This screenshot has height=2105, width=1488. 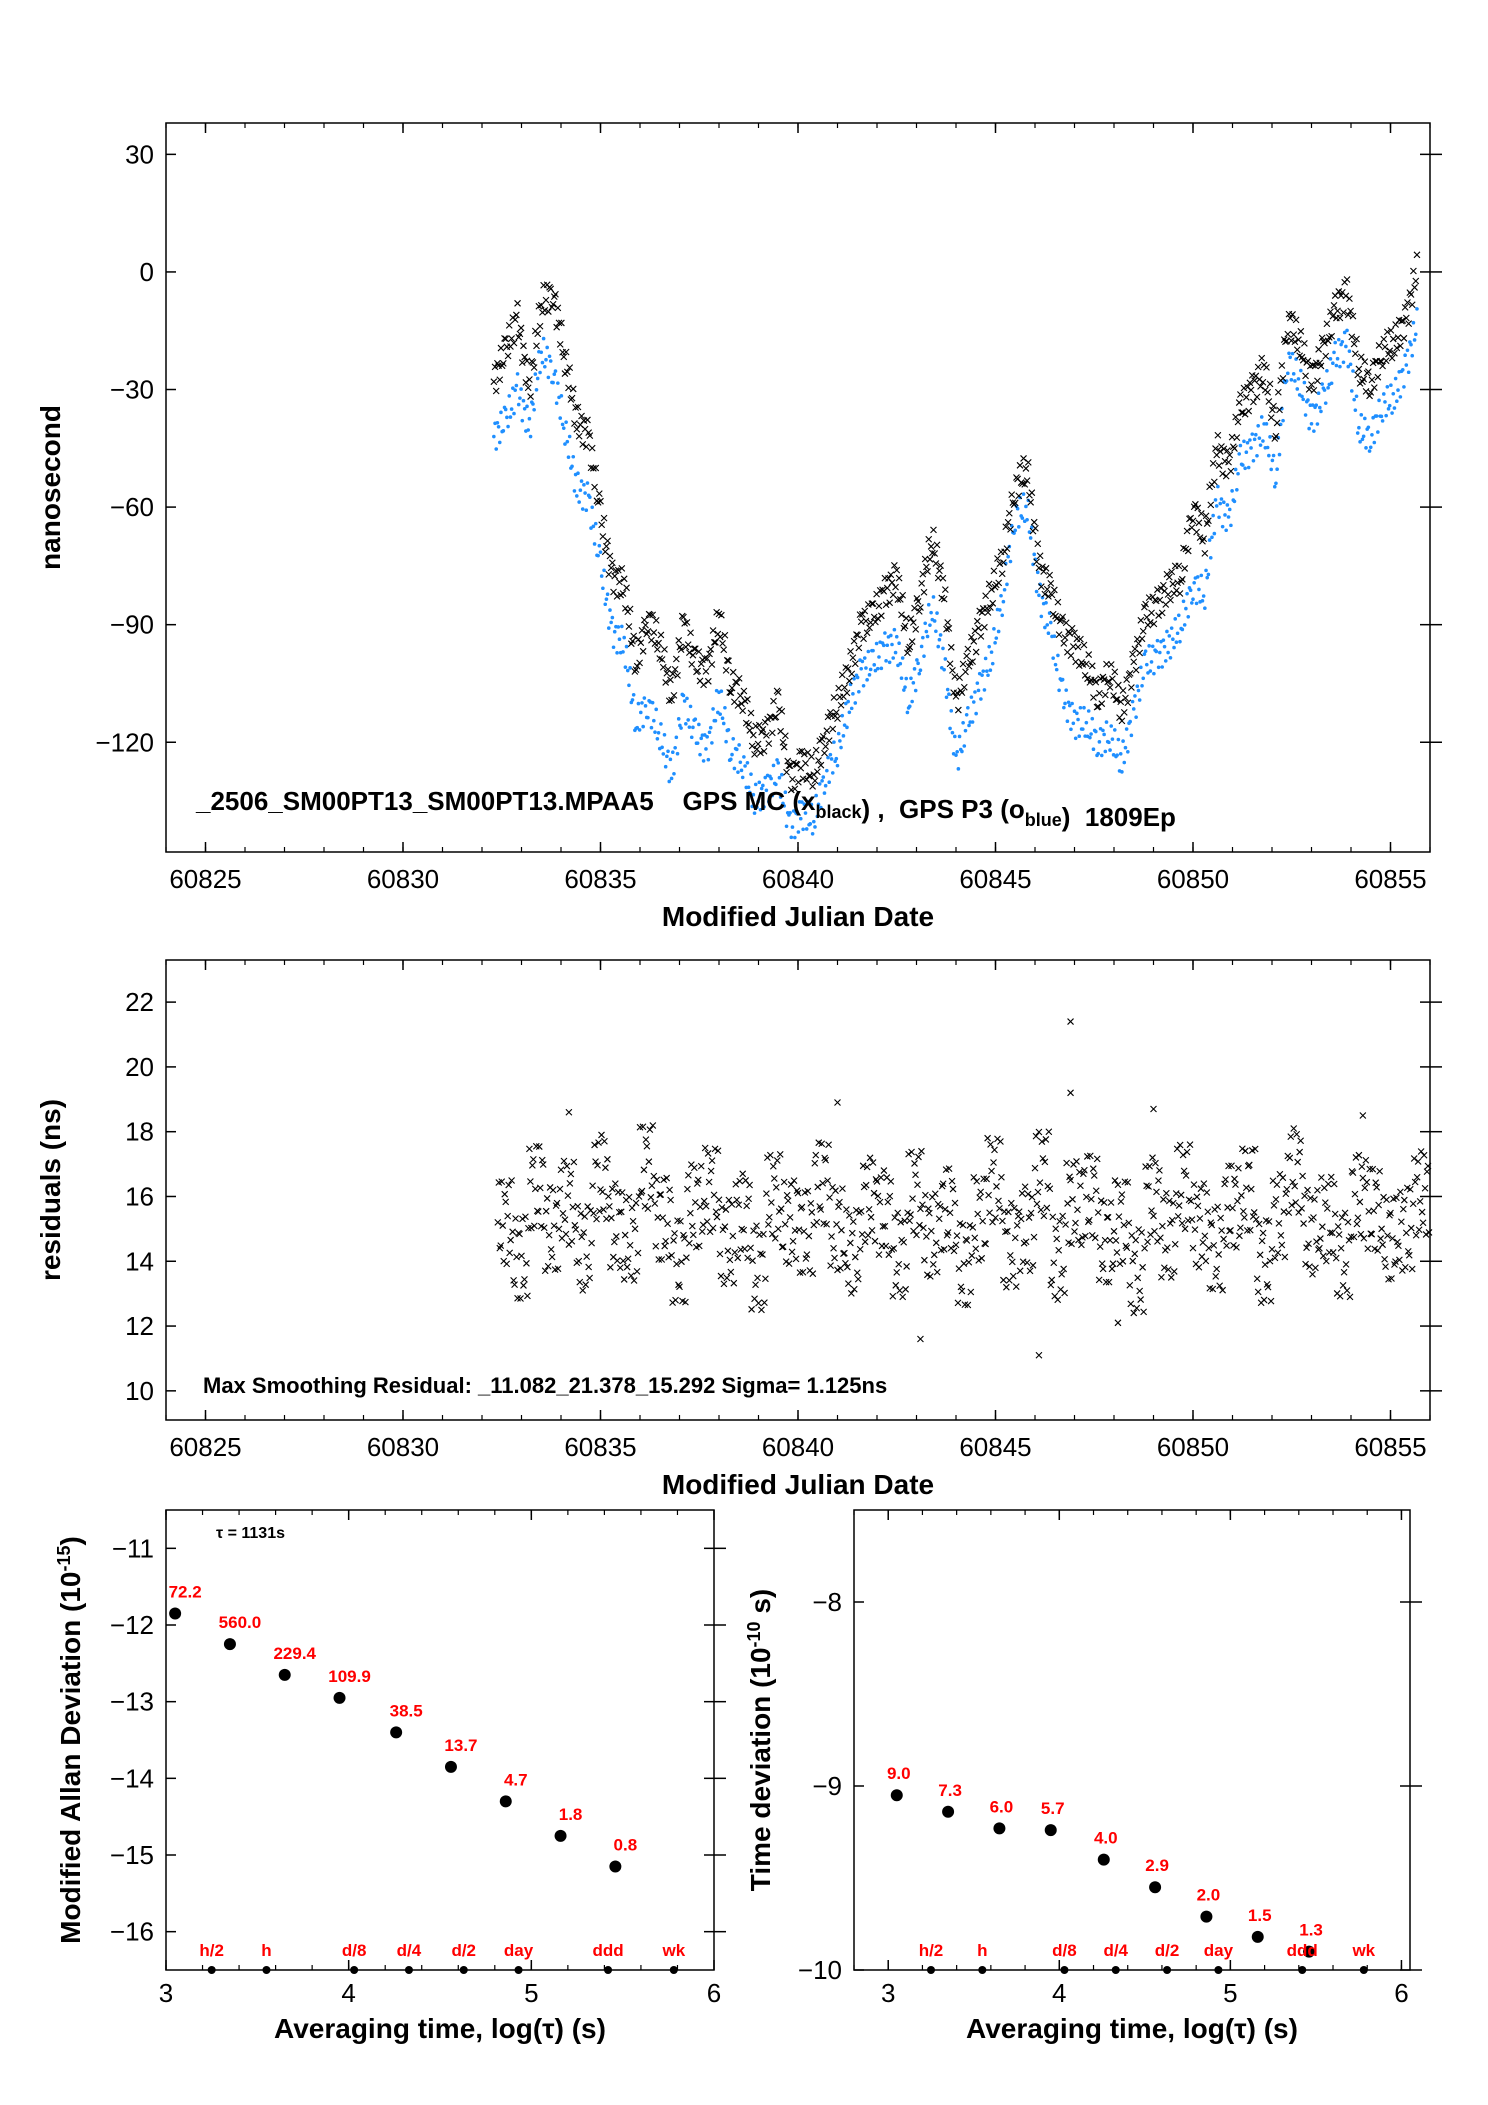 What do you see at coordinates (1059, 1993) in the screenshot?
I see `time-deviation-xtick-label: 4` at bounding box center [1059, 1993].